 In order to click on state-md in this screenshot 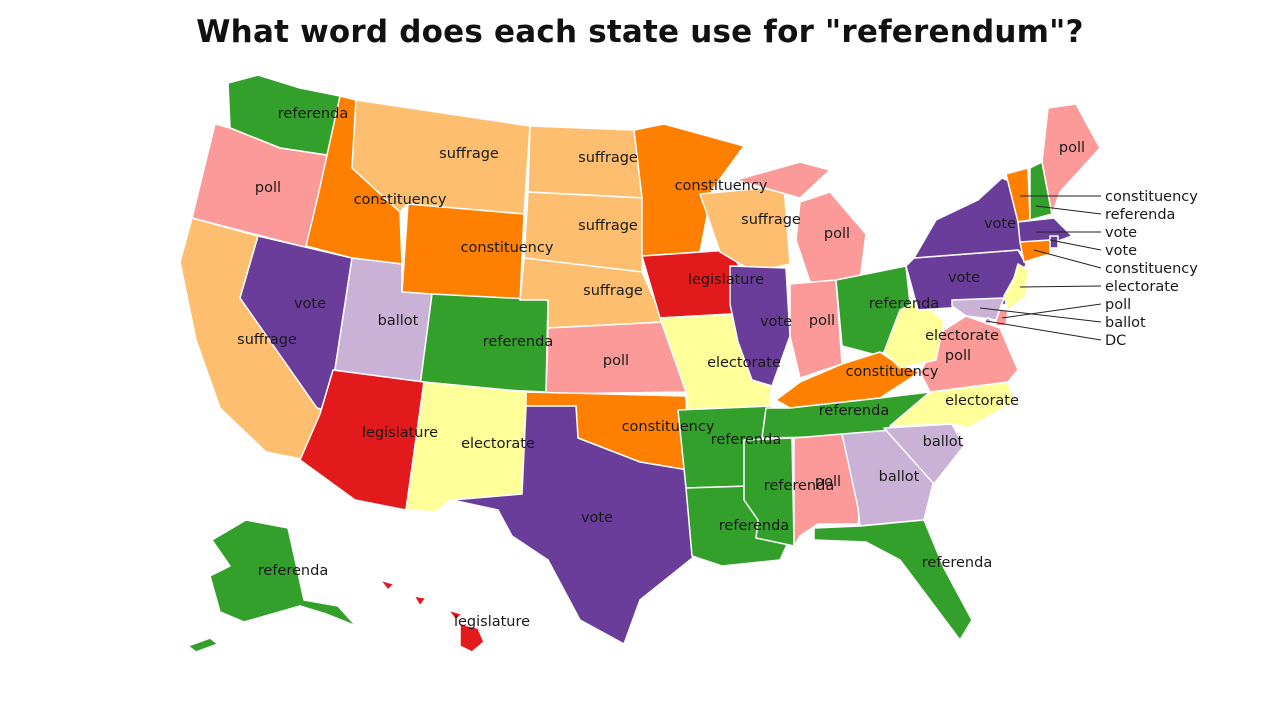, I will do `click(978, 309)`.